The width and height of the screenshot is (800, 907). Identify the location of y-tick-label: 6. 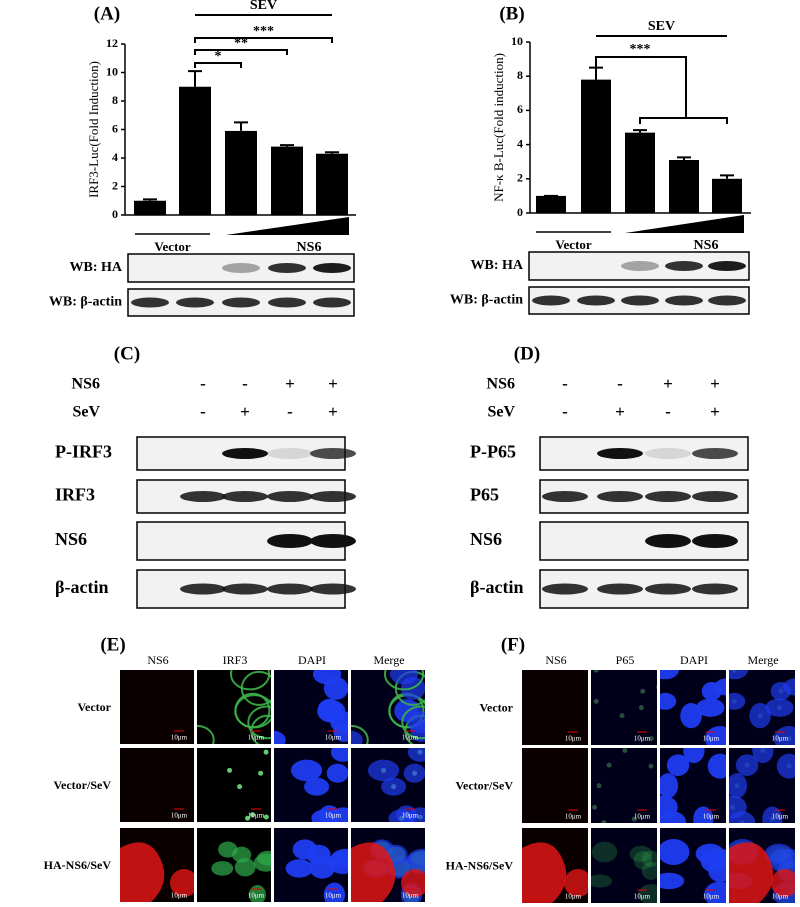
(520, 109).